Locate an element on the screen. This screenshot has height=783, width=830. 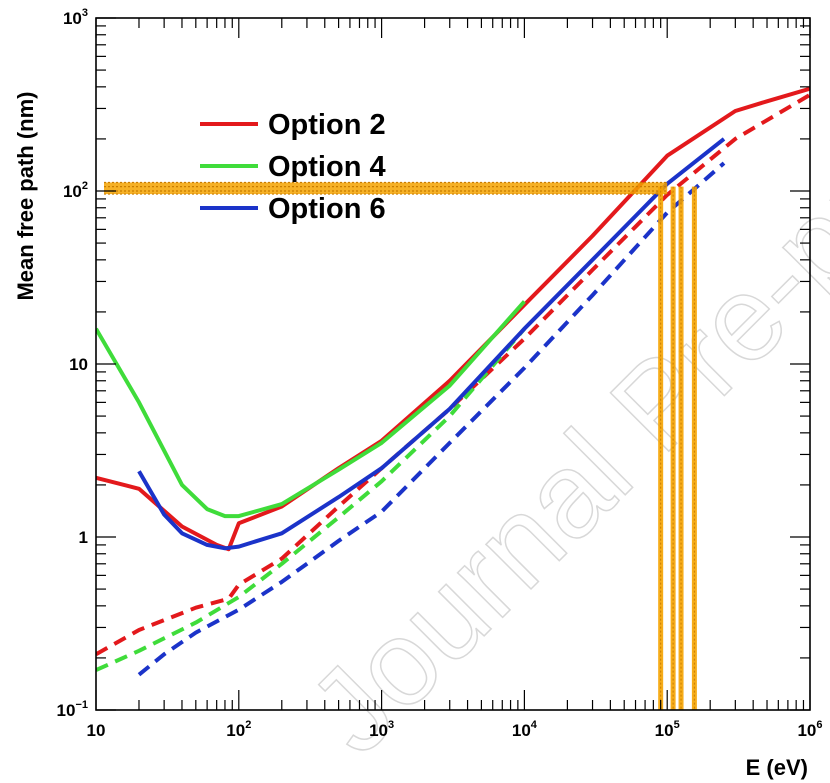
x-tick-label: 10⁴ is located at coordinates (525, 729).